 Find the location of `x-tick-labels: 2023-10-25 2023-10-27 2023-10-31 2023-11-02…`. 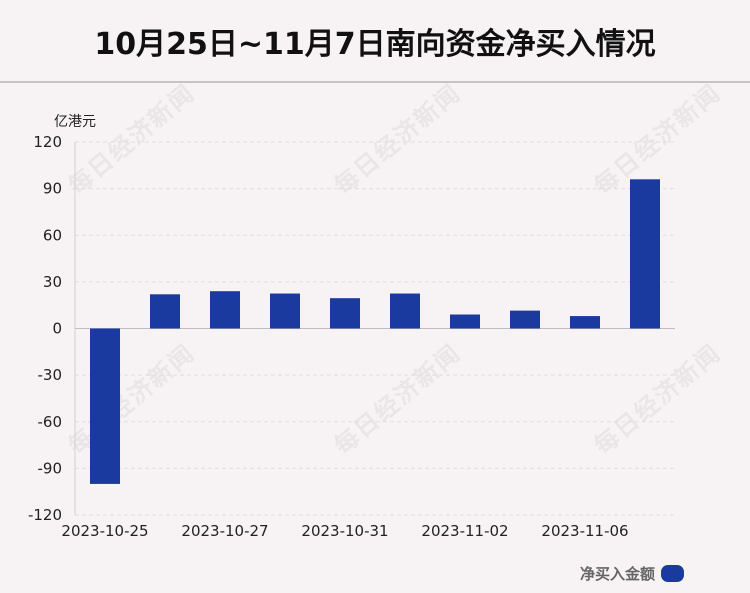

x-tick-labels: 2023-10-25 2023-10-27 2023-10-31 2023-11-02… is located at coordinates (344, 531).